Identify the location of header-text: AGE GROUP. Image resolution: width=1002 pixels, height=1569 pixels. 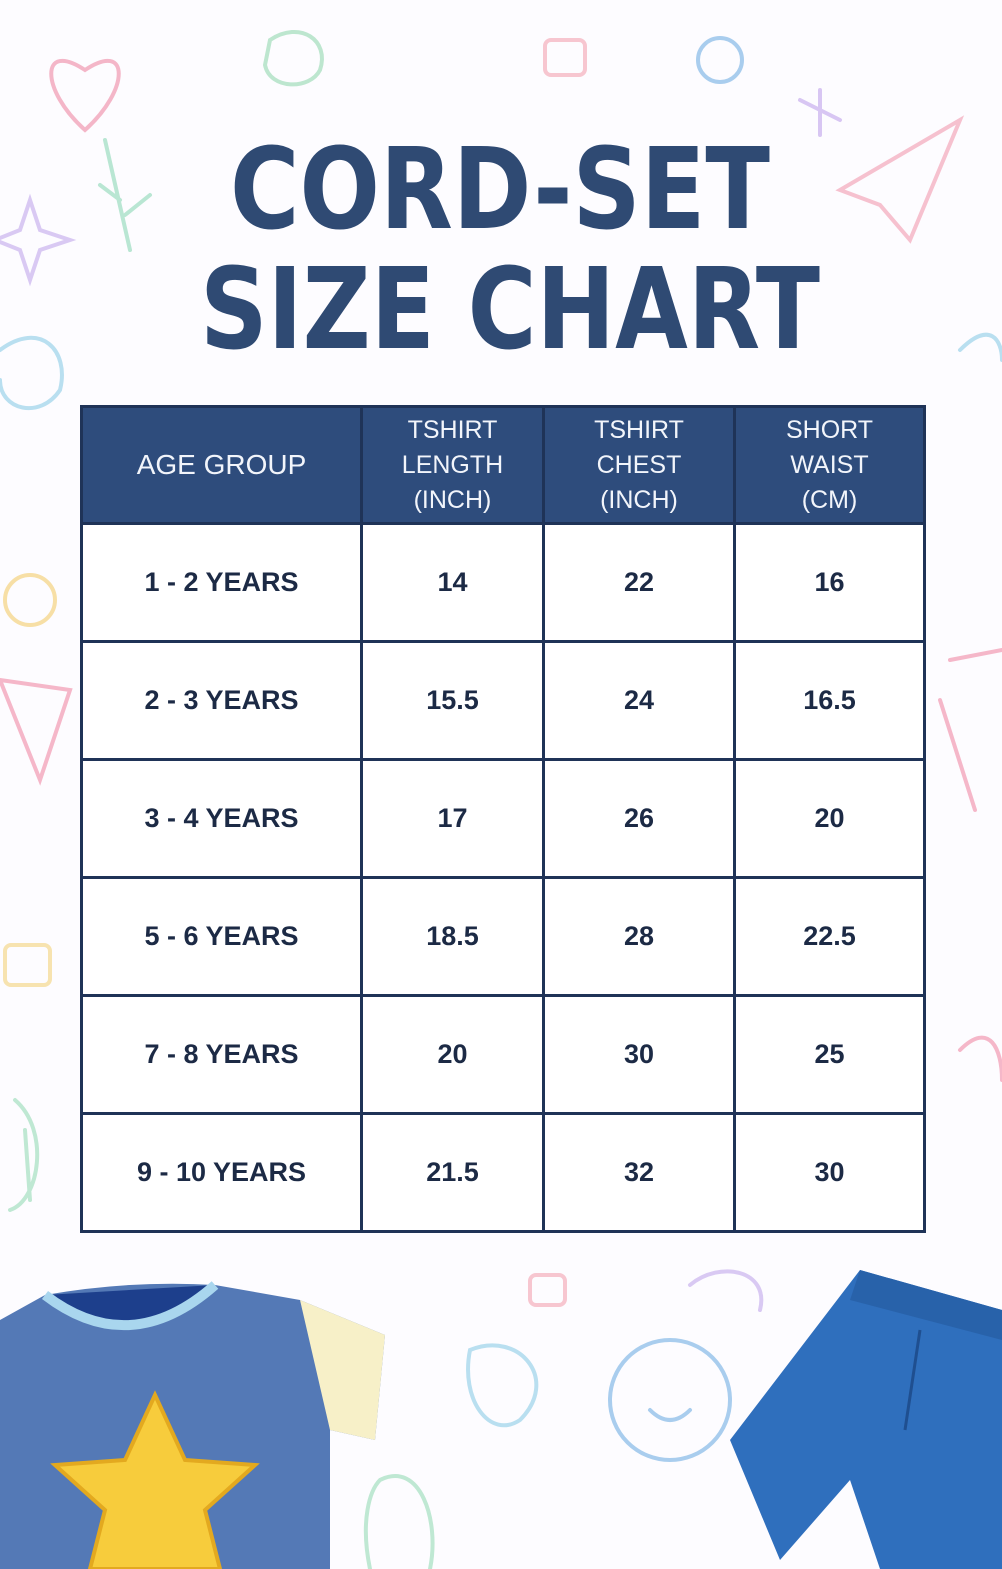
(221, 464).